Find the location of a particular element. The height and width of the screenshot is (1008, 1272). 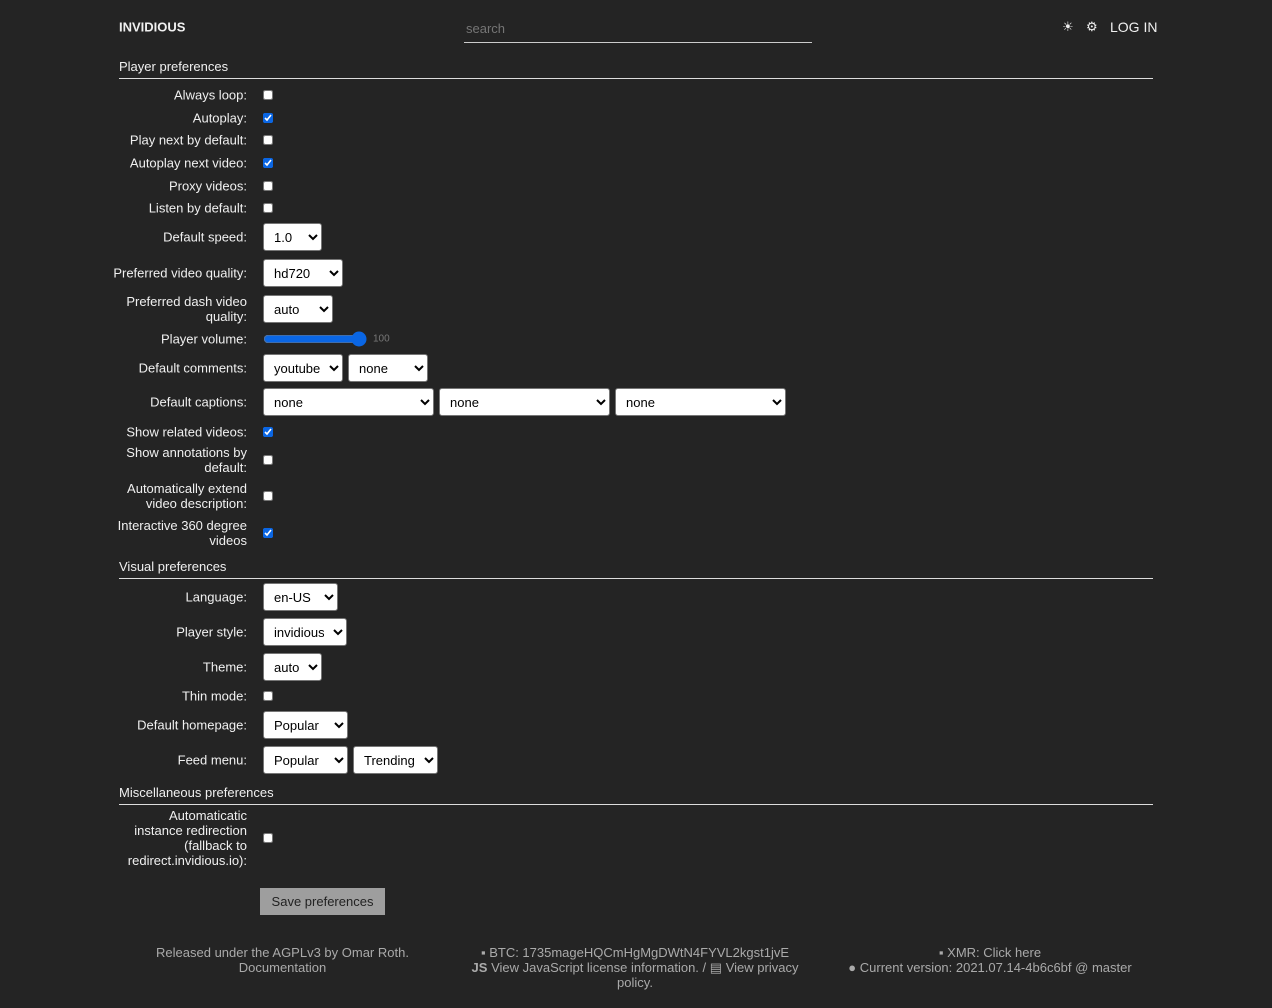

autoplay-next-label: Autoplay next video: is located at coordinates (188, 163).